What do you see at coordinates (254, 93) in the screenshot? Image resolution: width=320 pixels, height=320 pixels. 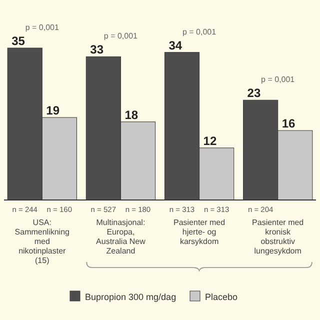 I see `data-label: 23` at bounding box center [254, 93].